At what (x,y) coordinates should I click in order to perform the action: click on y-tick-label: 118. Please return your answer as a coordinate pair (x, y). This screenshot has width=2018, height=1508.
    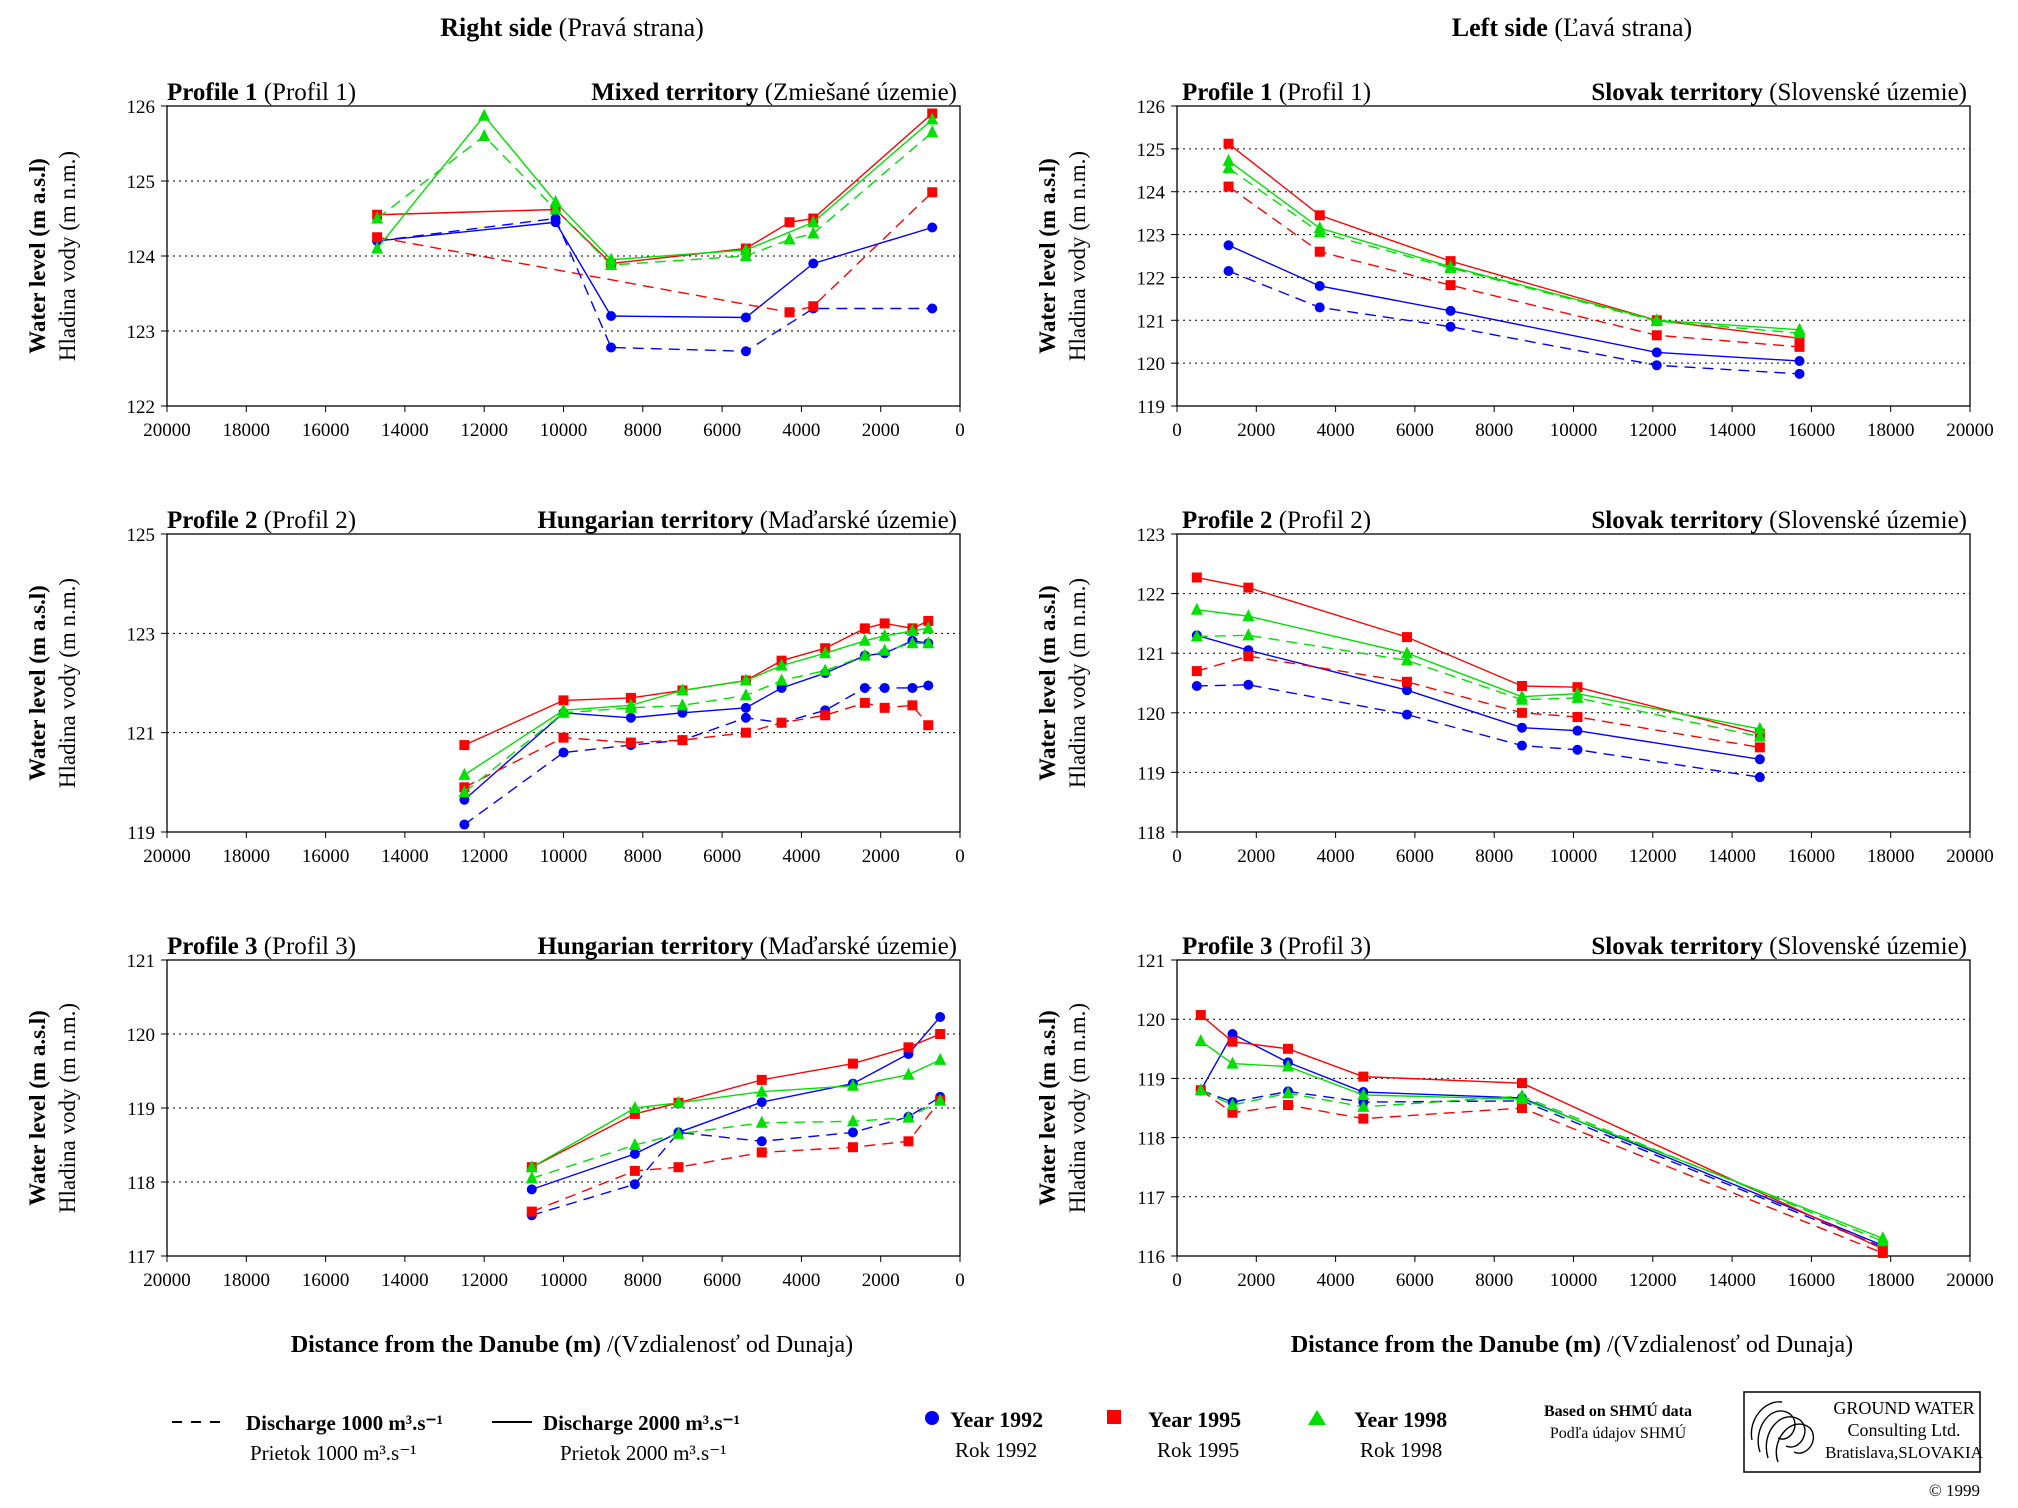
    Looking at the image, I should click on (1151, 833).